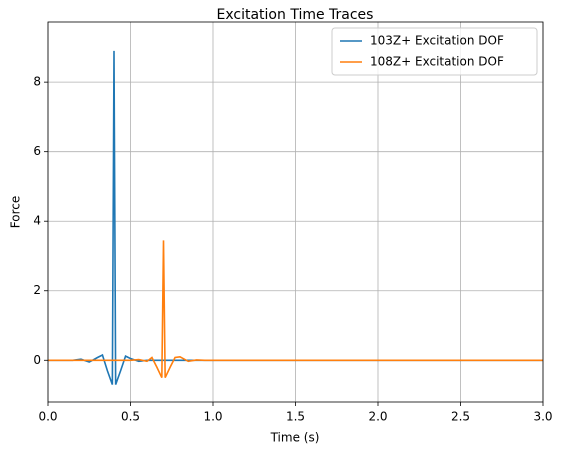 This screenshot has width=565, height=455. Describe the element at coordinates (212, 417) in the screenshot. I see `x-tick-label: 1.0` at that location.